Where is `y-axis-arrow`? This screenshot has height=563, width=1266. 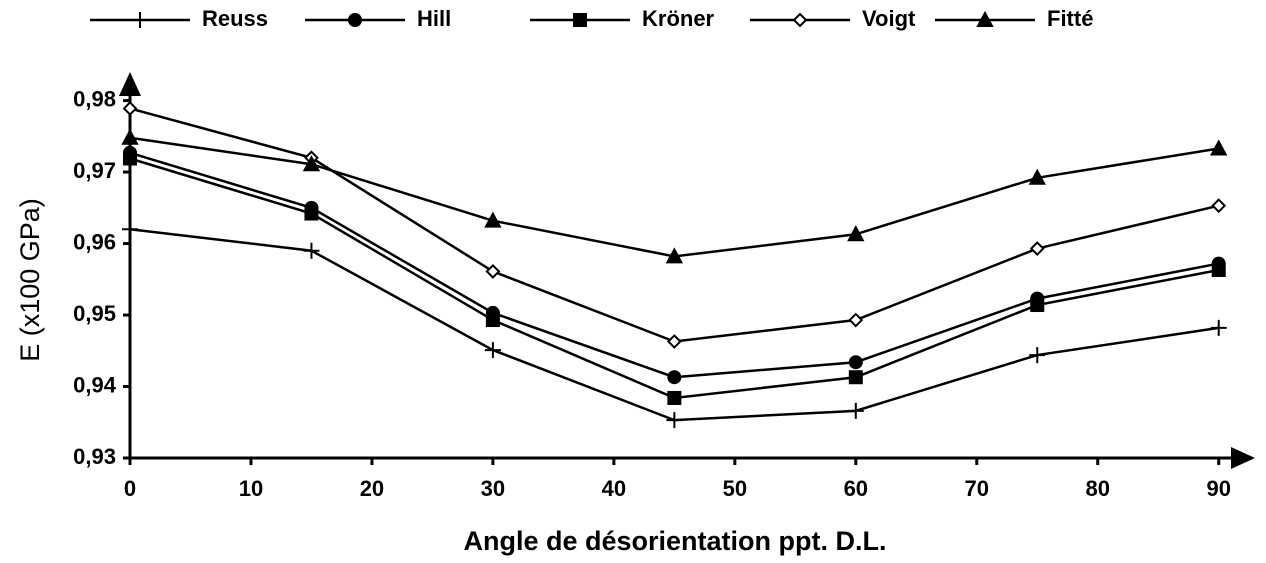
y-axis-arrow is located at coordinates (130, 84).